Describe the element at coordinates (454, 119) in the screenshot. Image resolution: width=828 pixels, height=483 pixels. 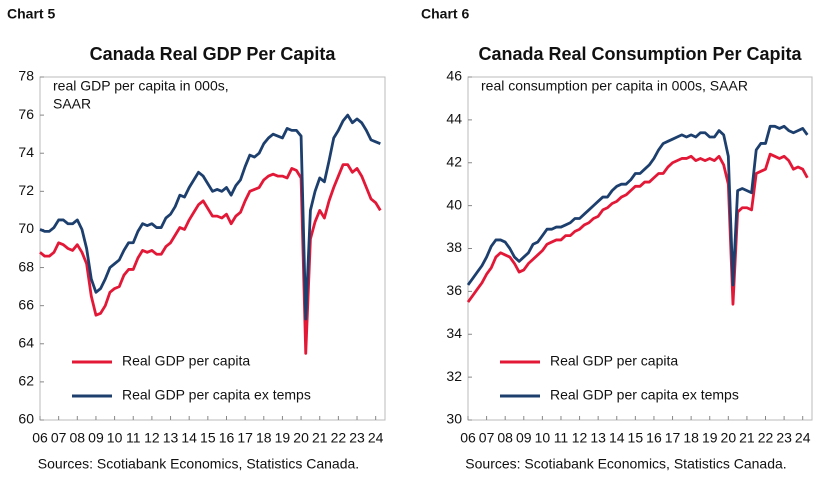
I see `y-tick-label: 44` at that location.